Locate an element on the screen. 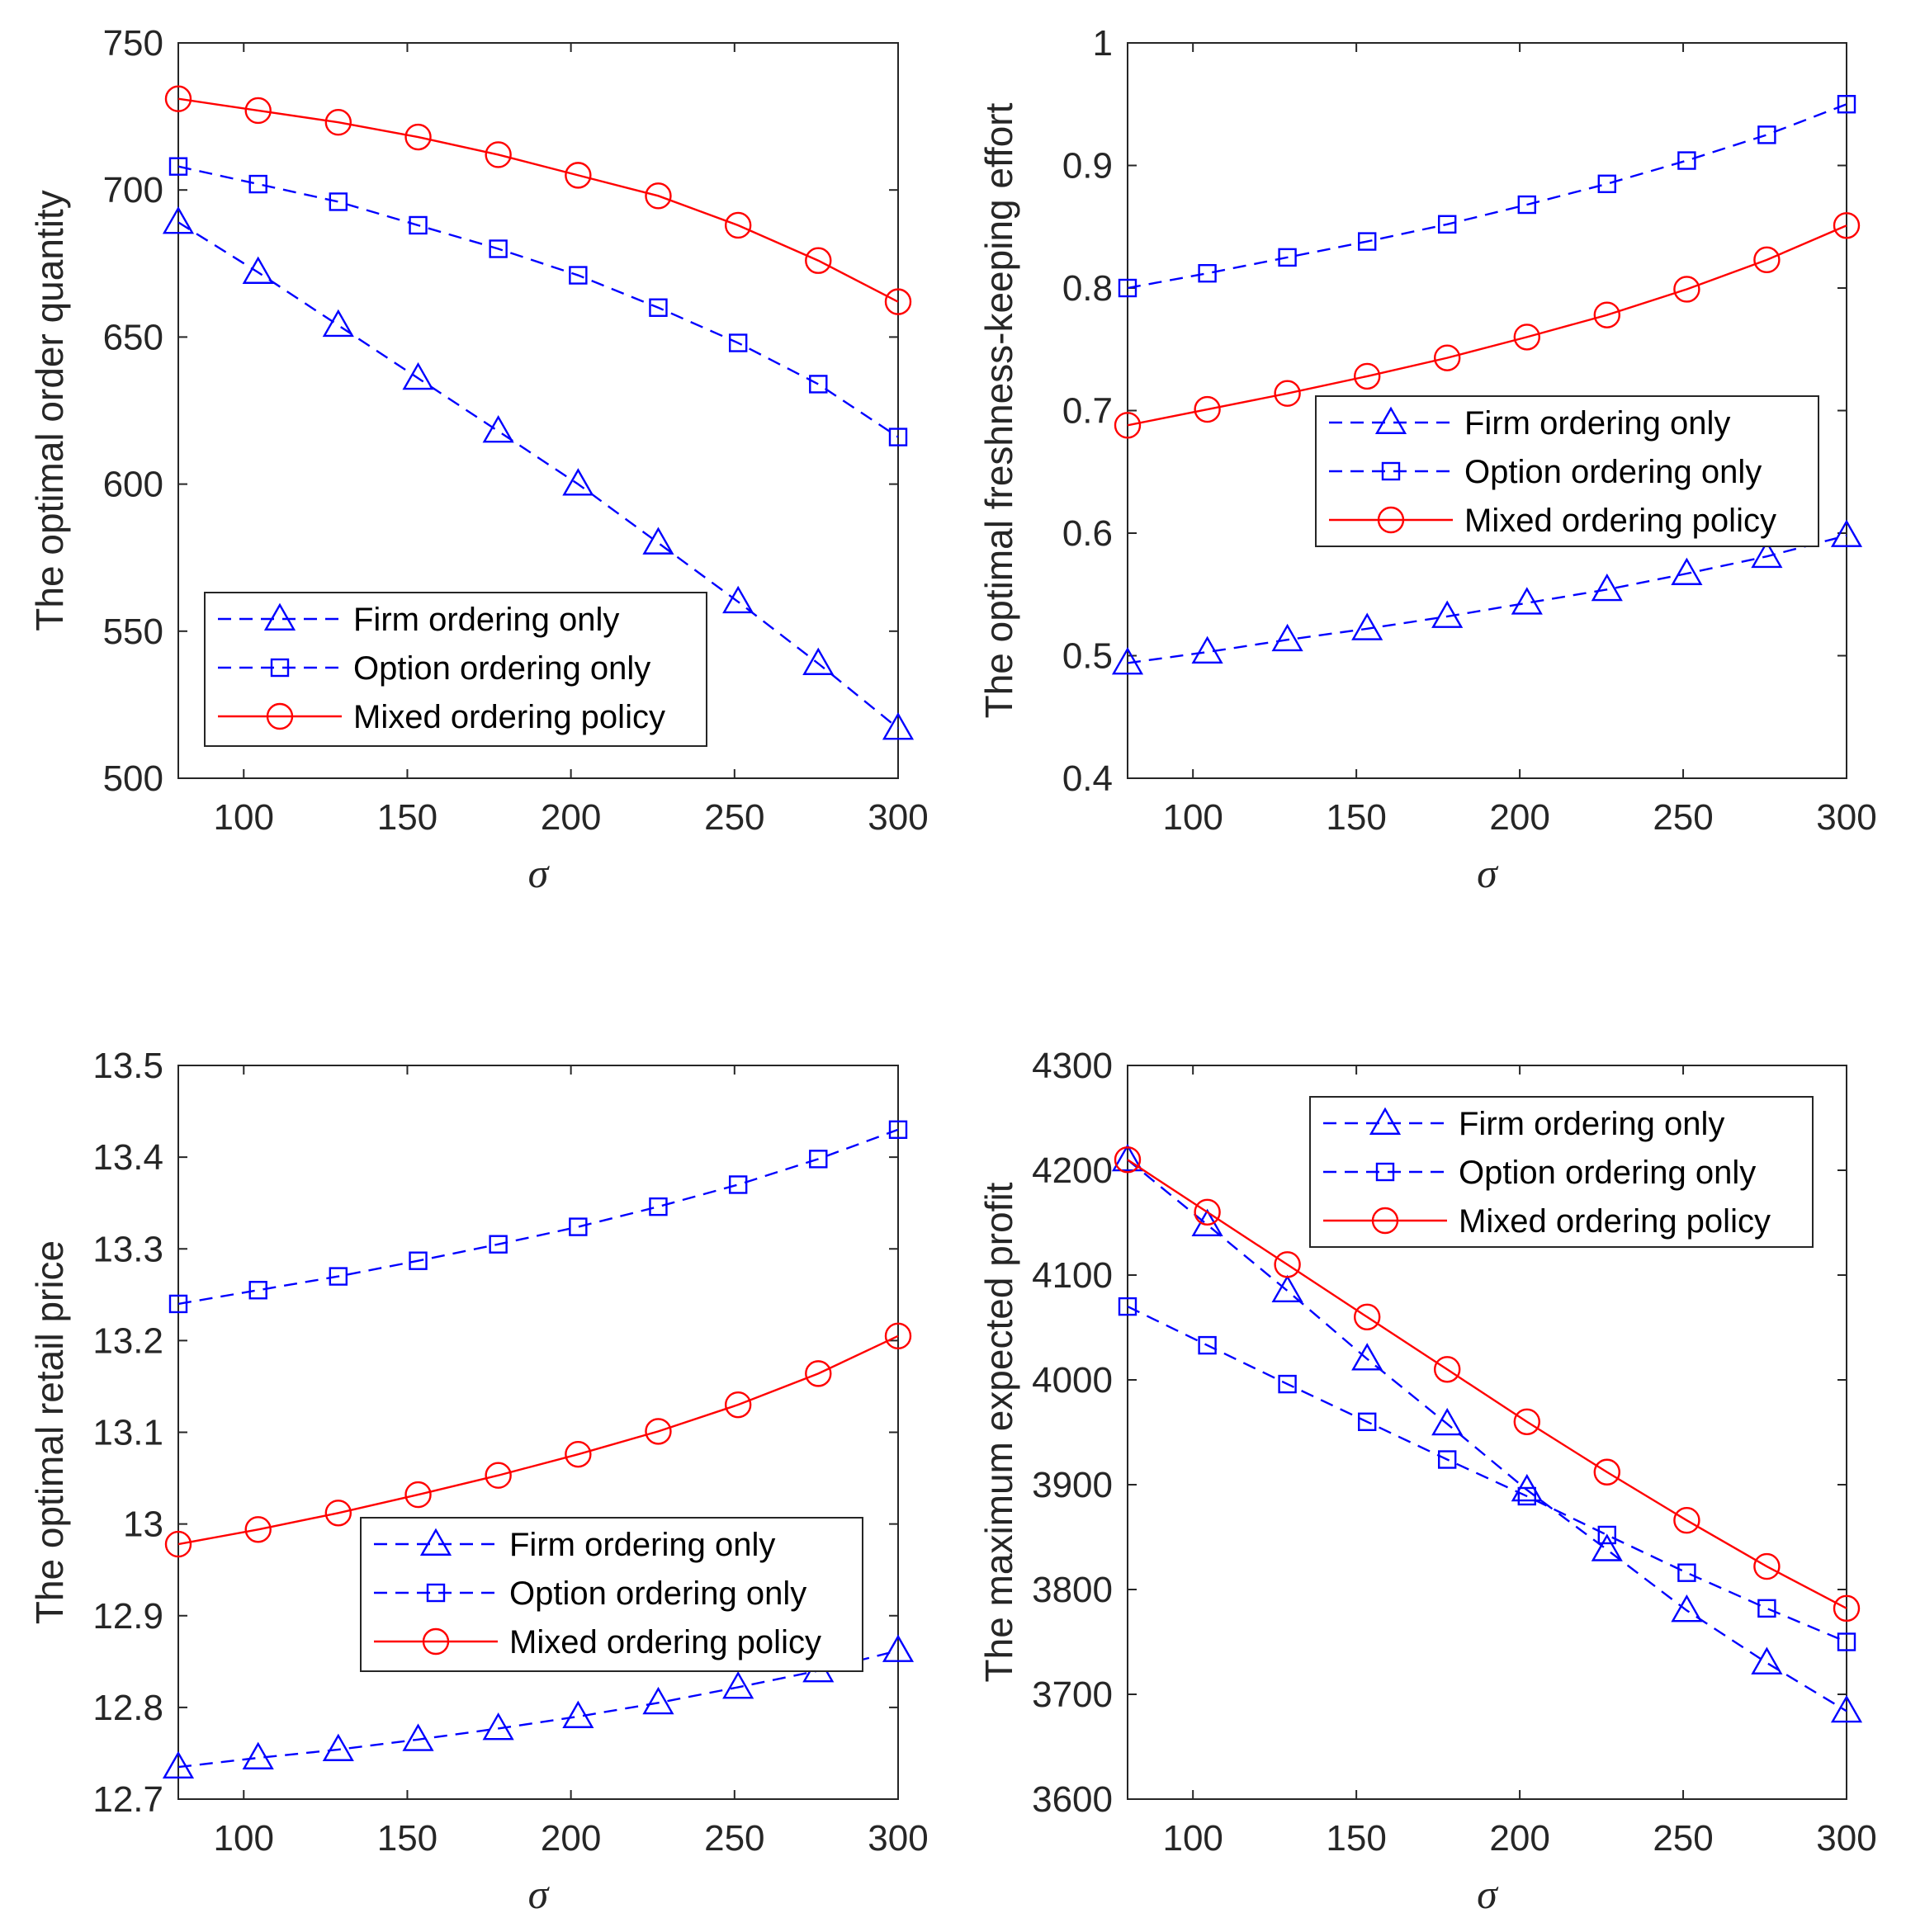  y-tick-label: 4100 is located at coordinates (1072, 1275).